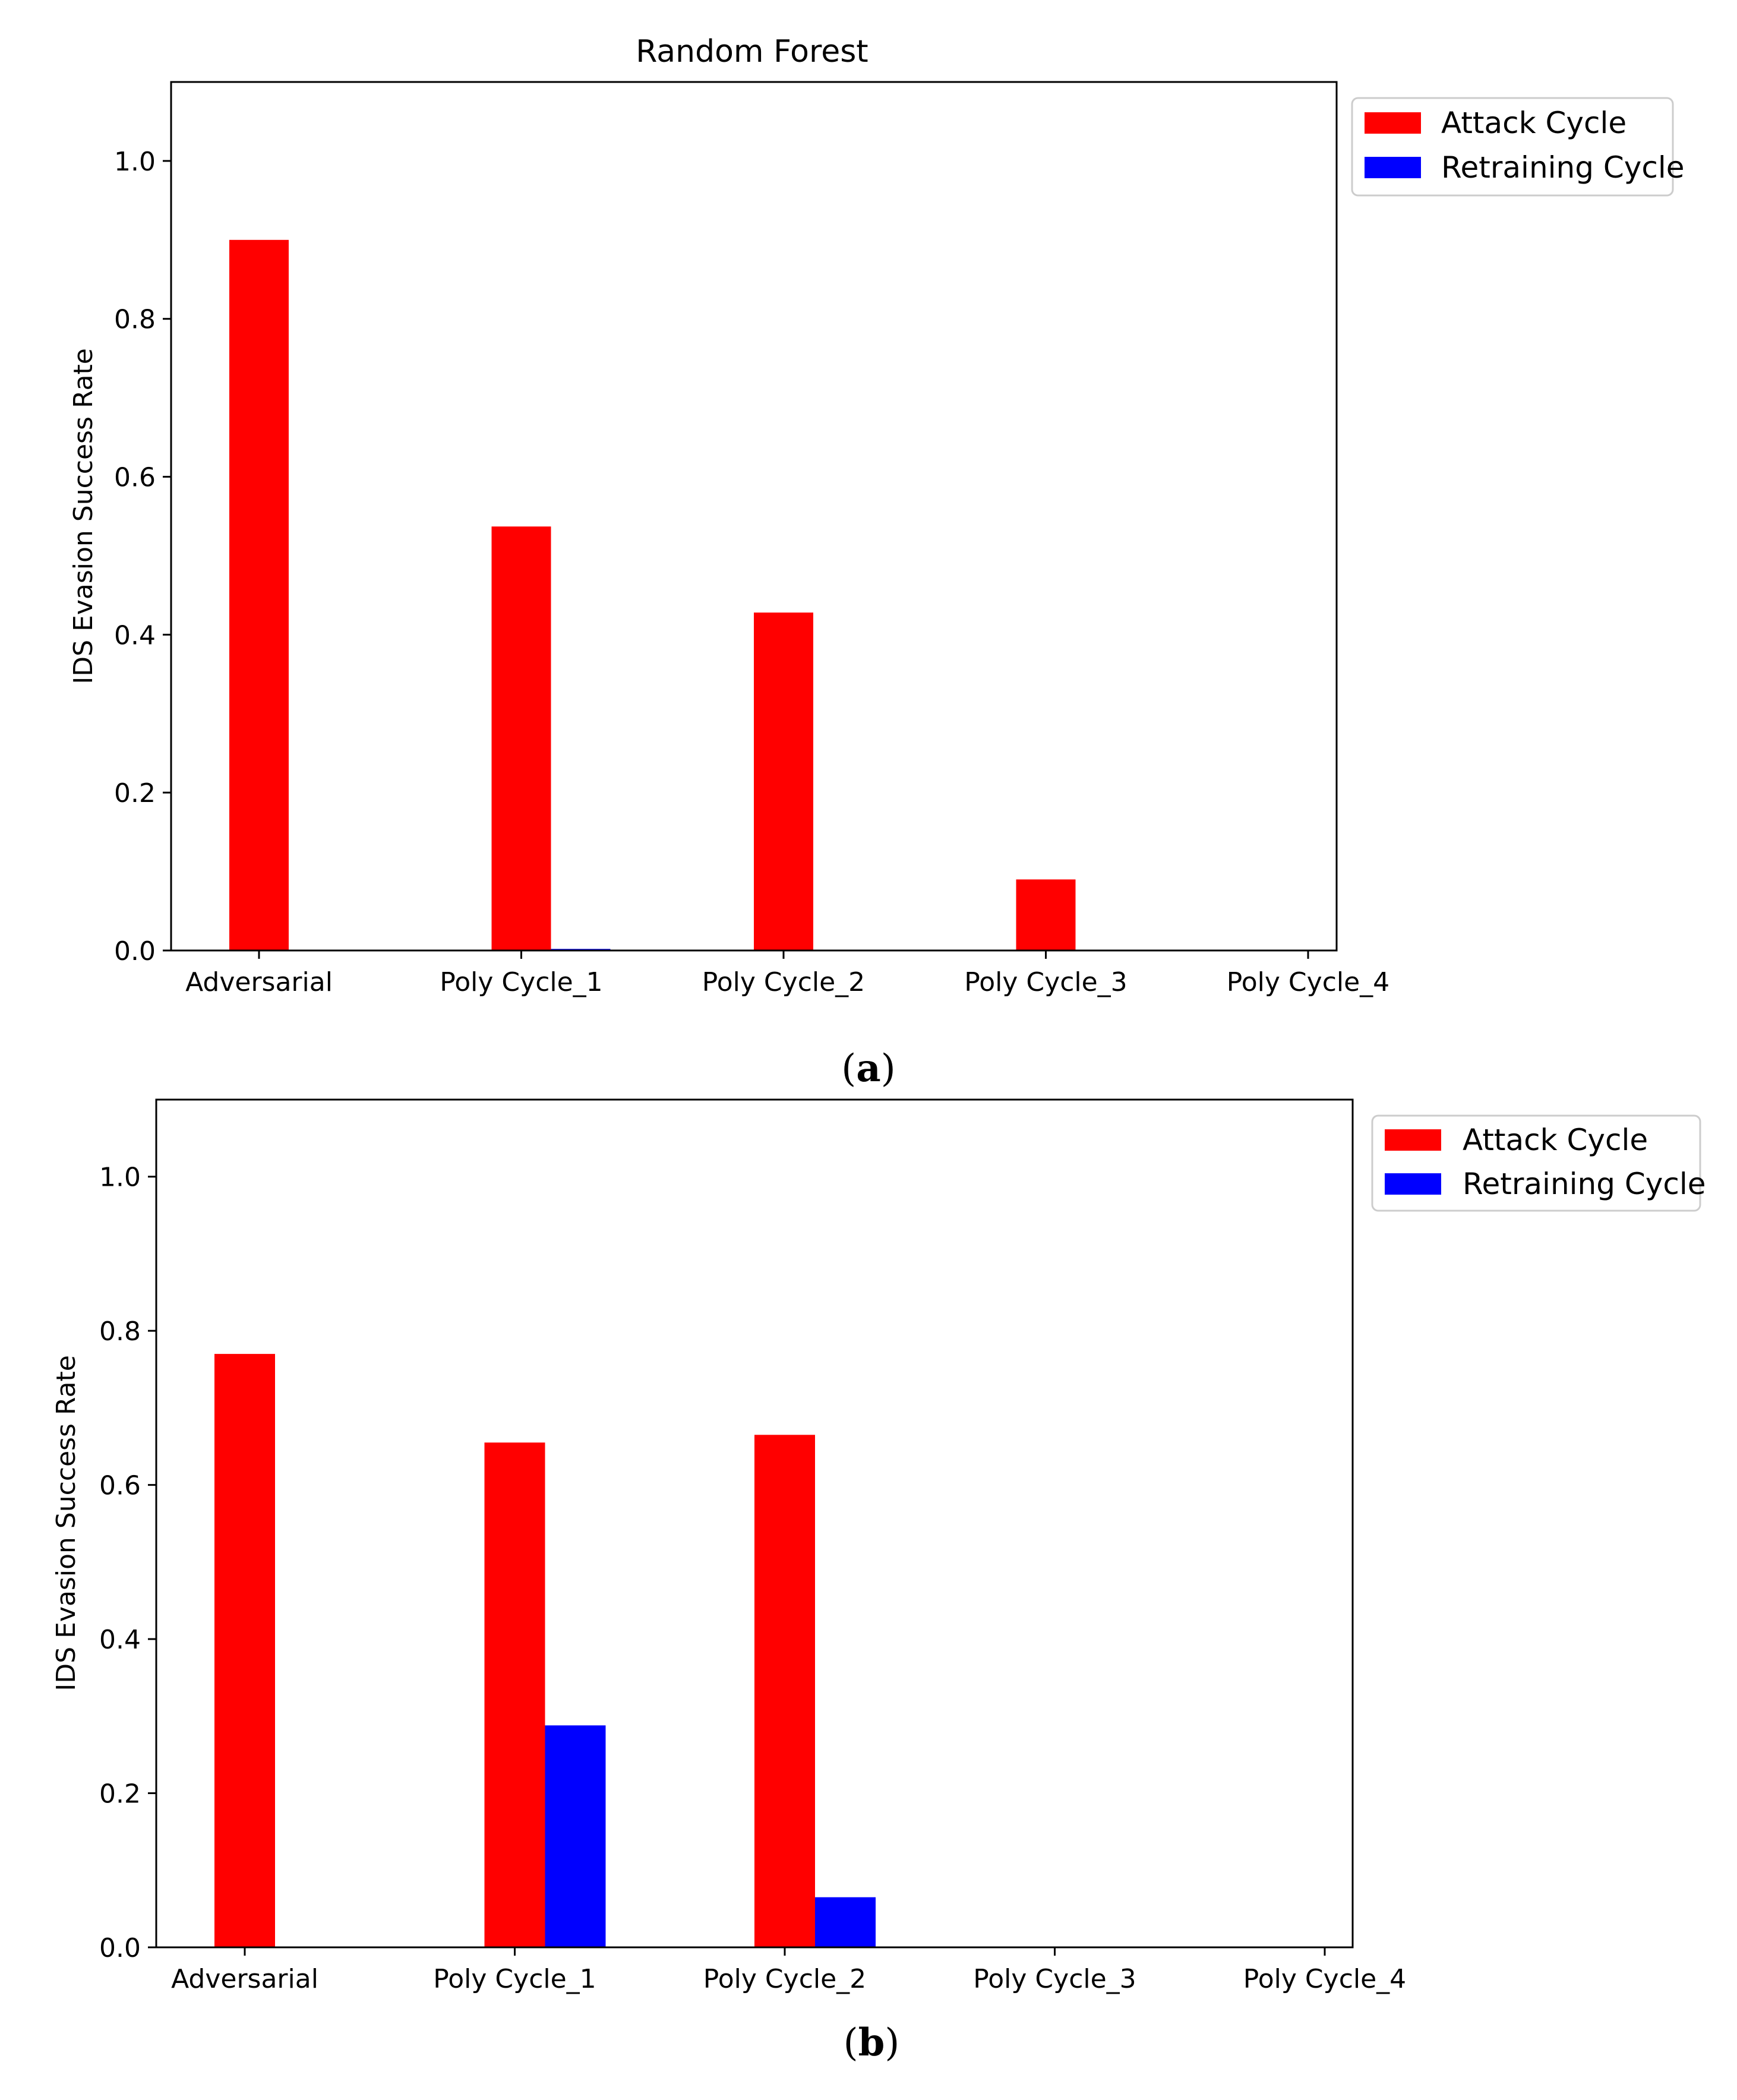 The image size is (1737, 2100). Describe the element at coordinates (868, 1068) in the screenshot. I see `caption-a: (a)` at that location.